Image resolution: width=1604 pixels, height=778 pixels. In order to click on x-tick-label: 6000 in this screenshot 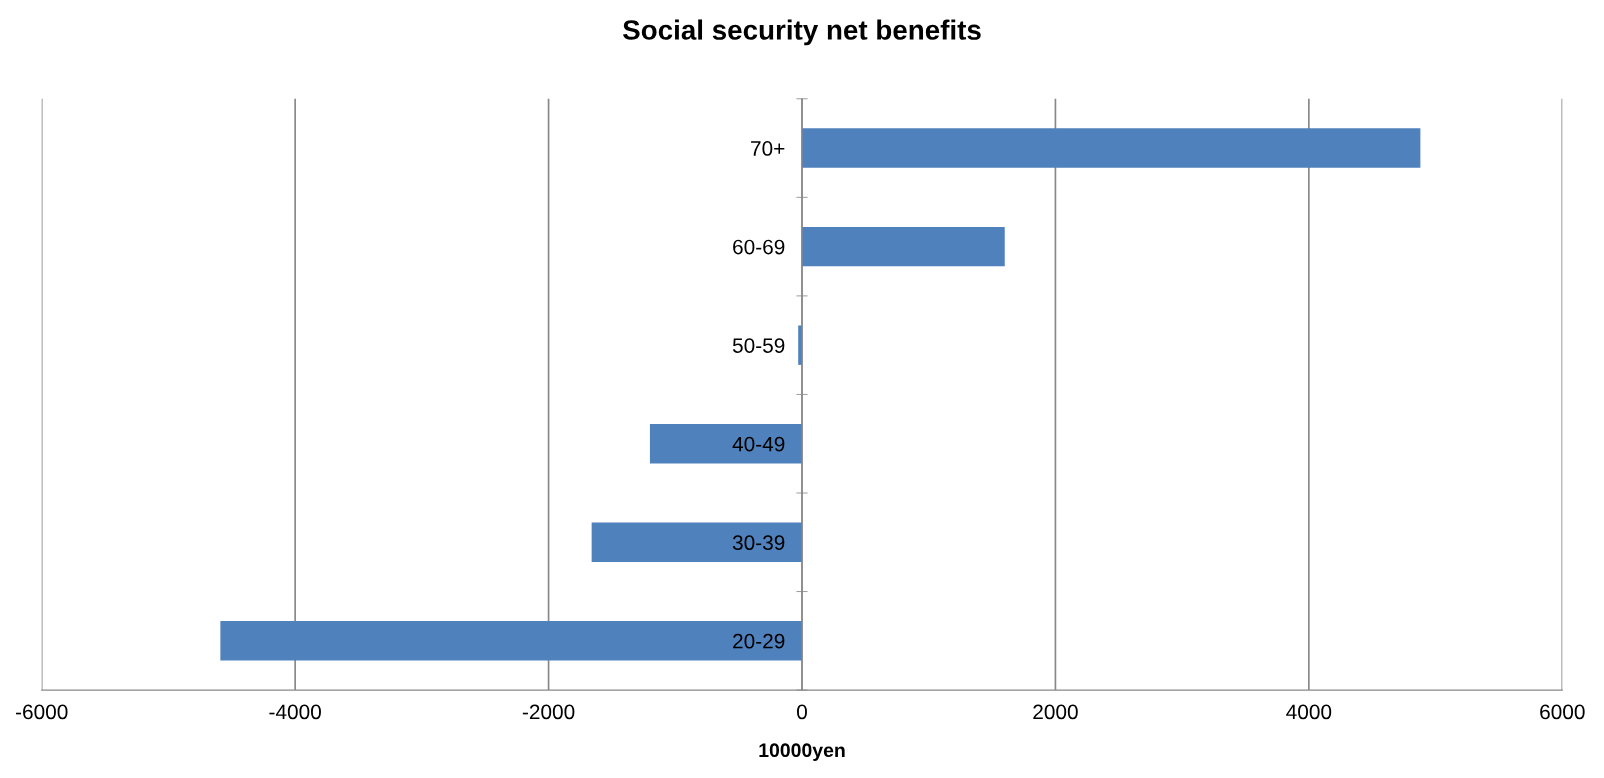, I will do `click(1562, 712)`.